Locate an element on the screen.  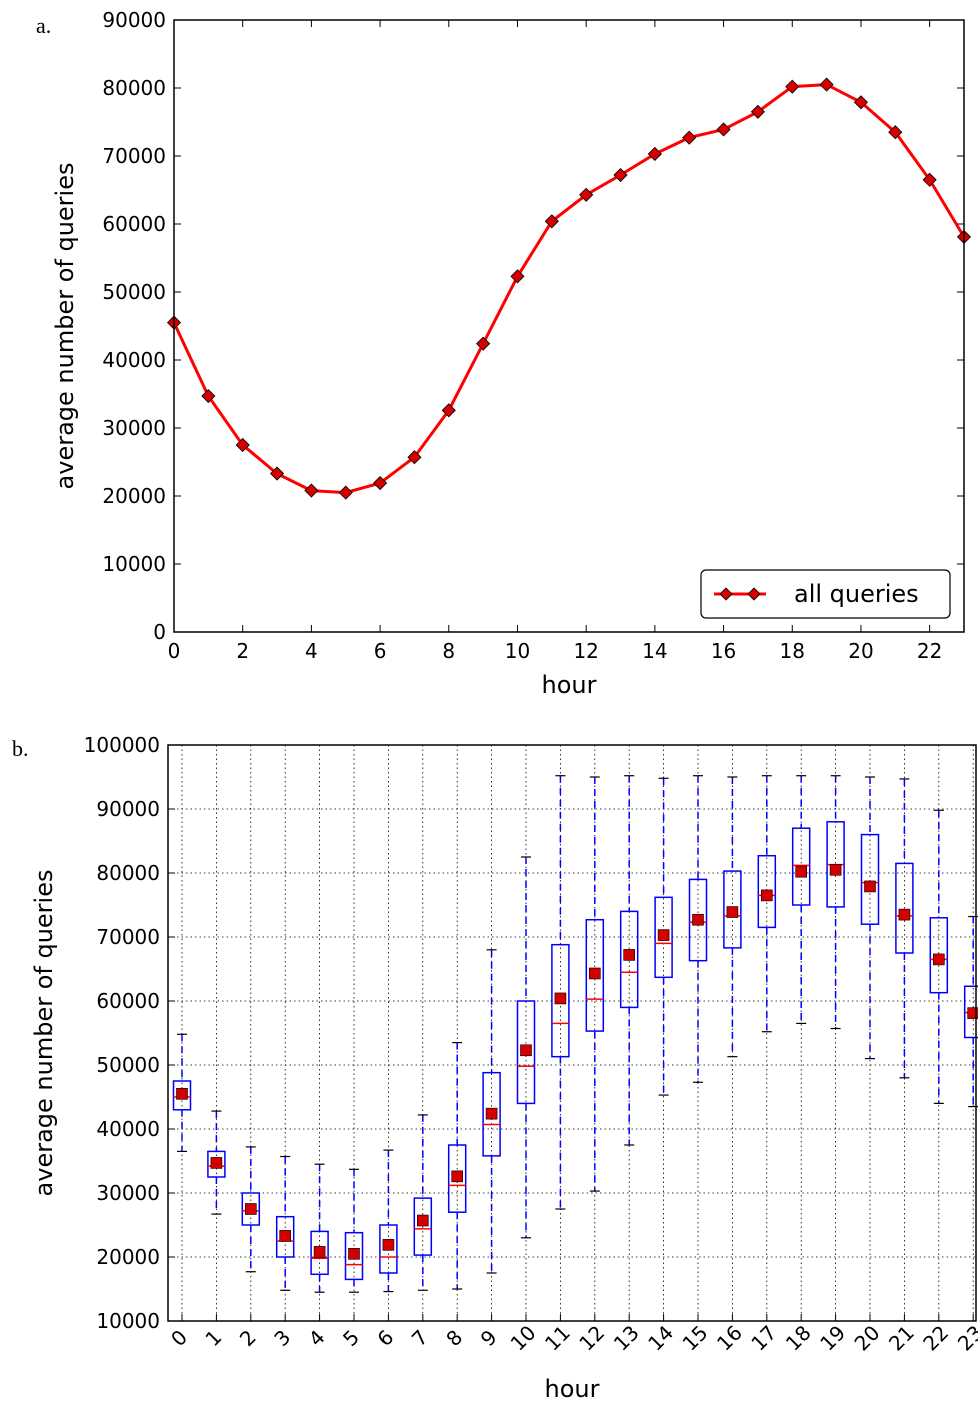
y-tick-label: 70000 is located at coordinates (128, 937).